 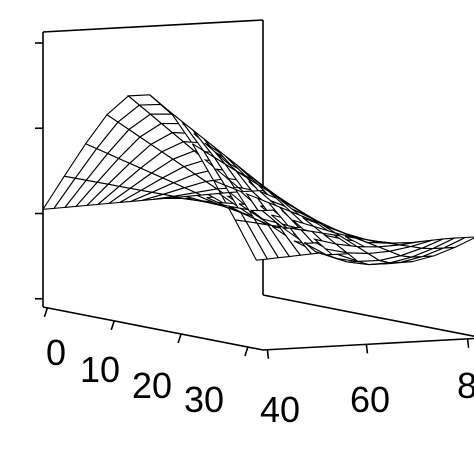 I want to click on x-tick-label-0: 0, so click(x=56, y=352).